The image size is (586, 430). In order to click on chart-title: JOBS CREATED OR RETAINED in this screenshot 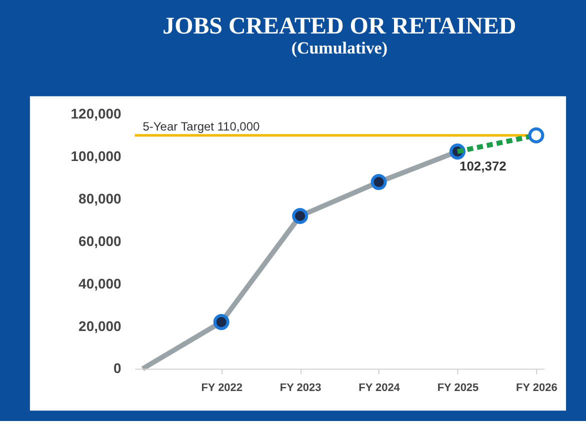, I will do `click(339, 26)`.